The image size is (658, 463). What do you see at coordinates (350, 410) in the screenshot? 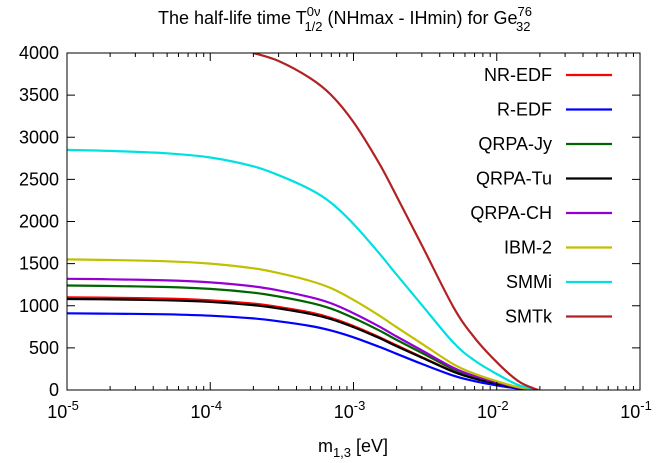
I see `x-tick-label: 10⁻³` at bounding box center [350, 410].